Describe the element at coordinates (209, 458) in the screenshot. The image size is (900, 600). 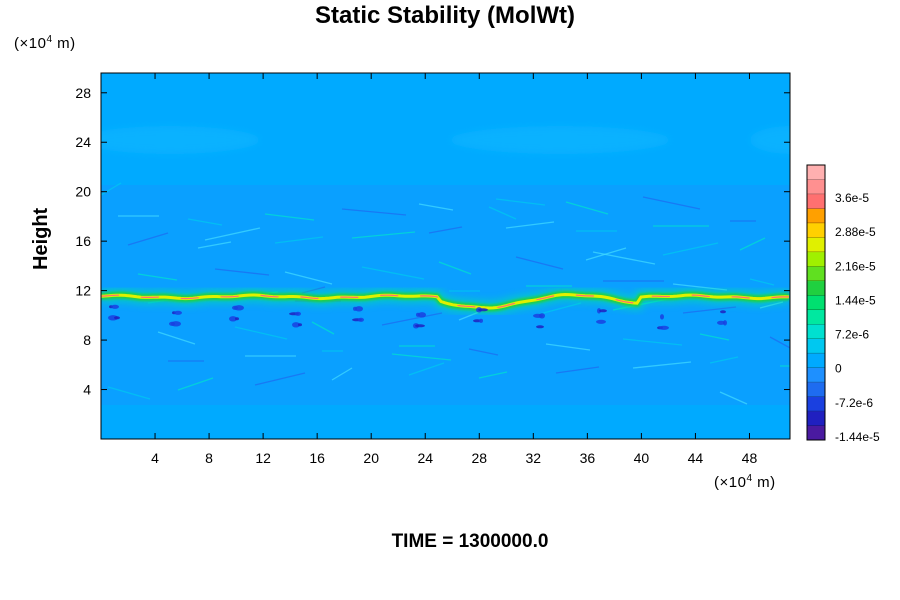
I see `x-tick-label: 8` at that location.